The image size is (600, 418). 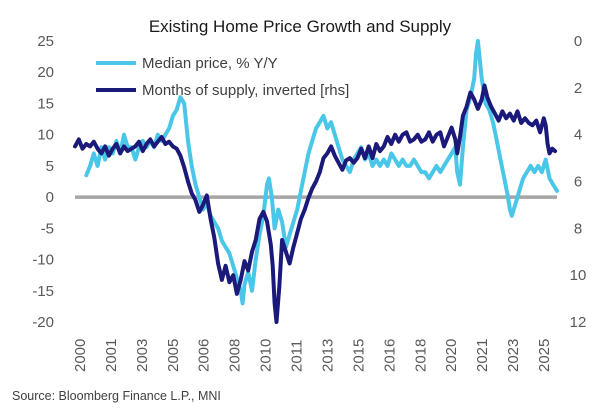 What do you see at coordinates (451, 355) in the screenshot?
I see `x-tick-label: 2020` at bounding box center [451, 355].